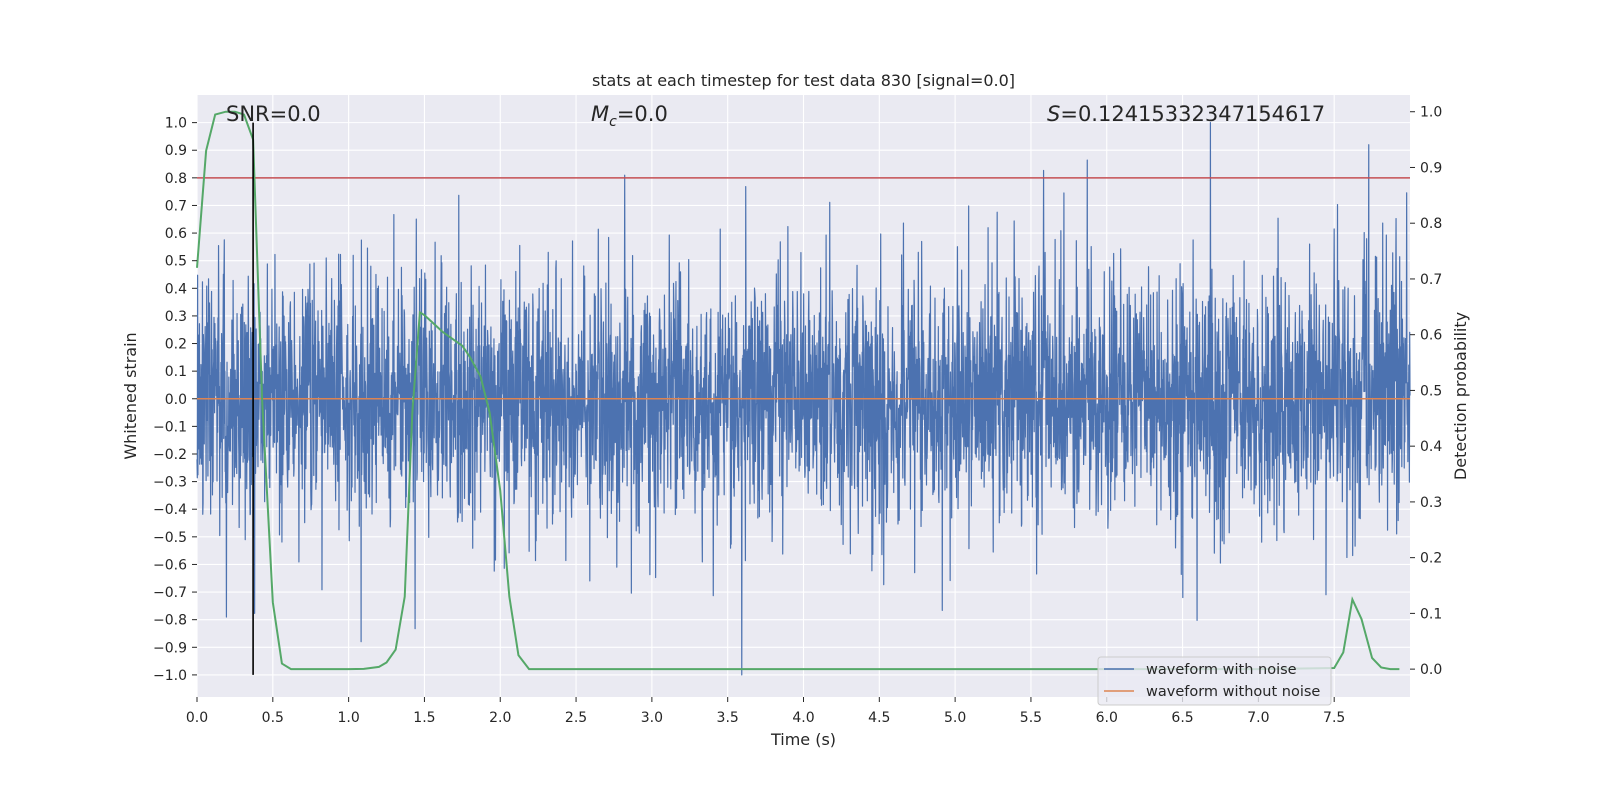 The height and width of the screenshot is (800, 1600). Describe the element at coordinates (170, 427) in the screenshot. I see `y-tick-label-9: −0.1` at that location.